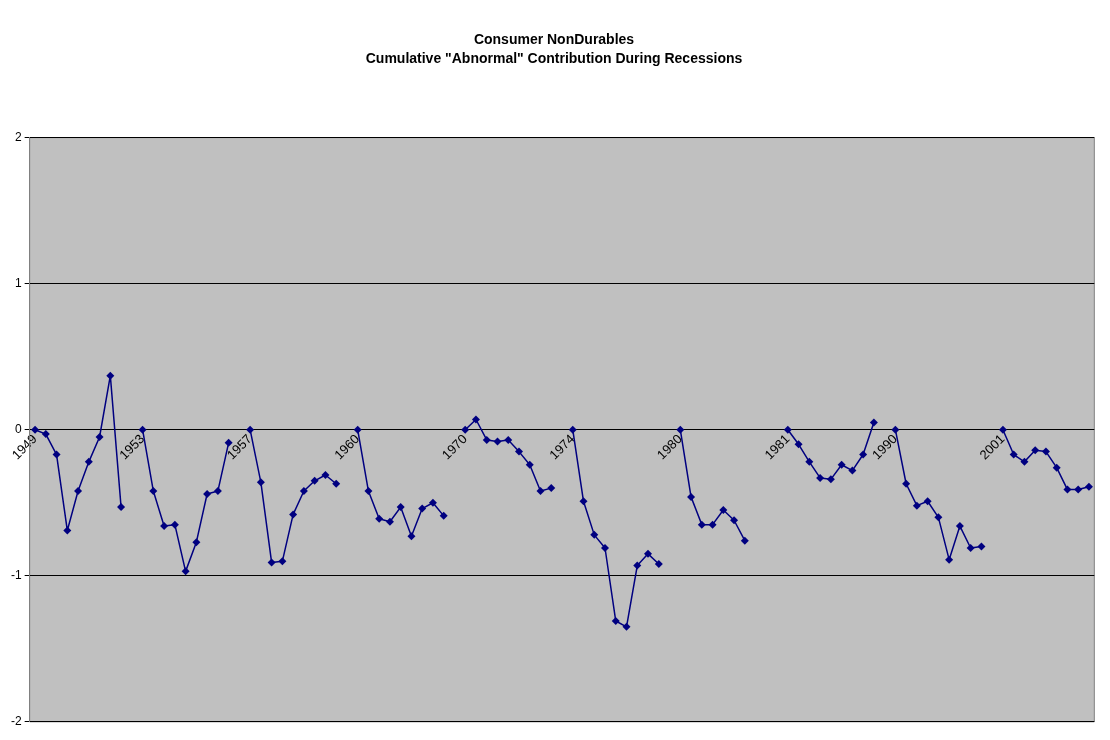 This screenshot has height=740, width=1110. Describe the element at coordinates (554, 58) in the screenshot. I see `chart-subtitle: Cumulative "Abnormal" Contribution During Recessions` at that location.